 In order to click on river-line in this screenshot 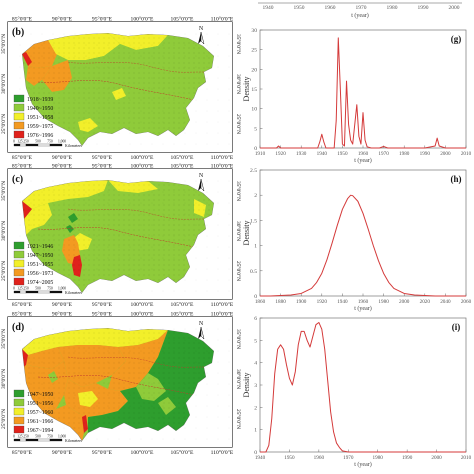, I will do `click(116, 90)`.